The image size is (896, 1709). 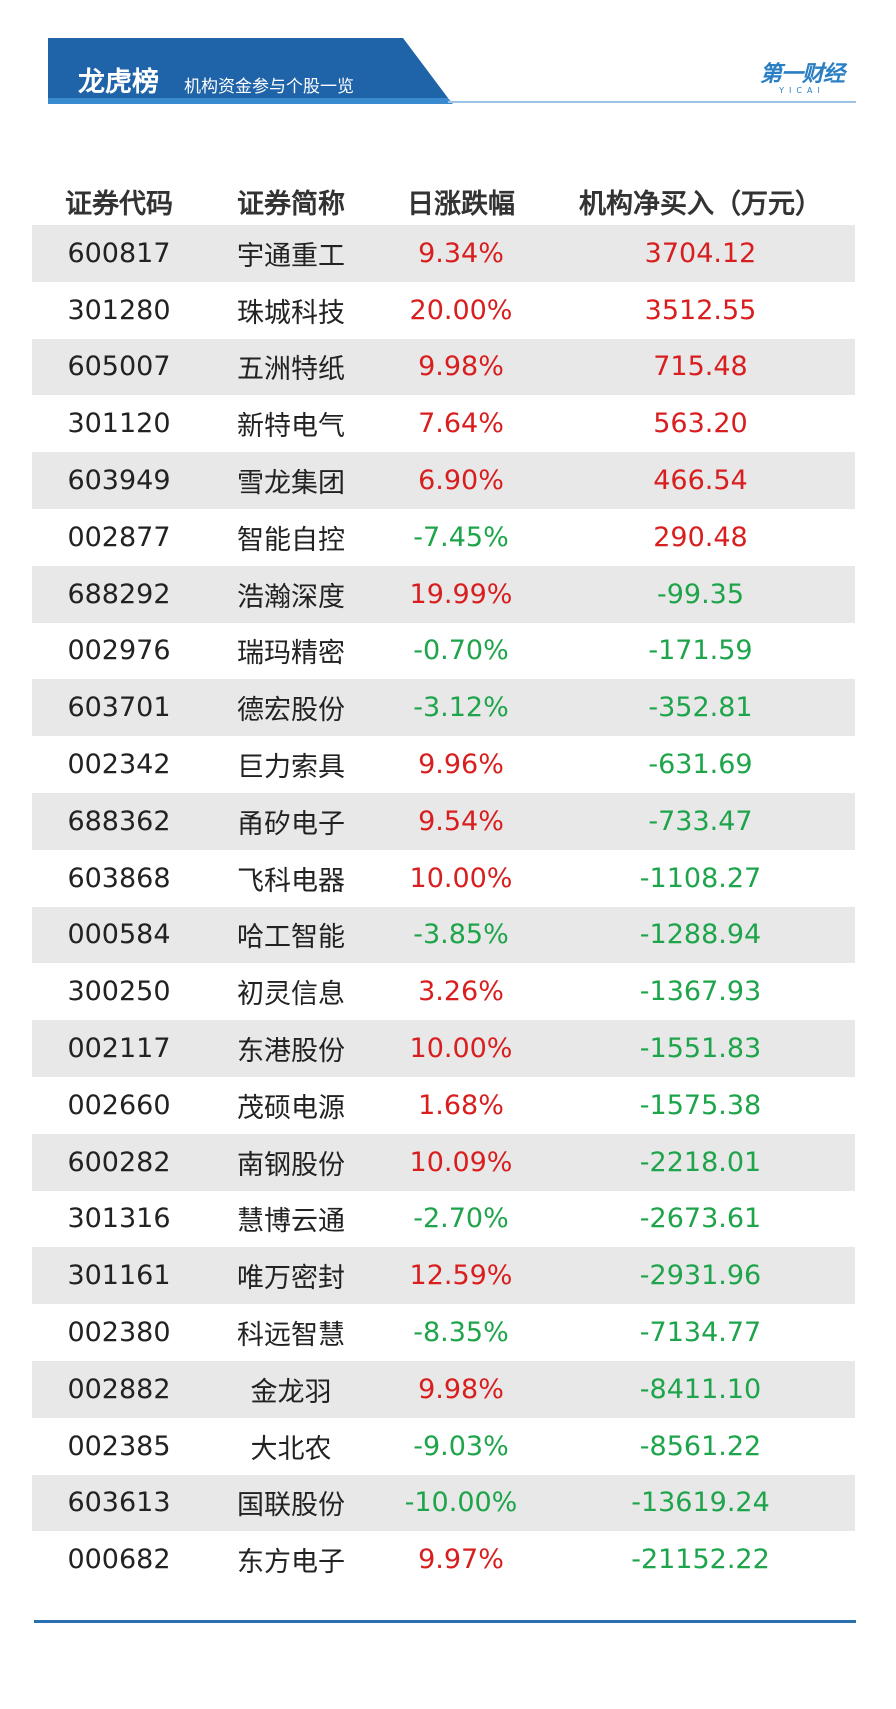 I want to click on stock-code: 603613, so click(x=119, y=1503).